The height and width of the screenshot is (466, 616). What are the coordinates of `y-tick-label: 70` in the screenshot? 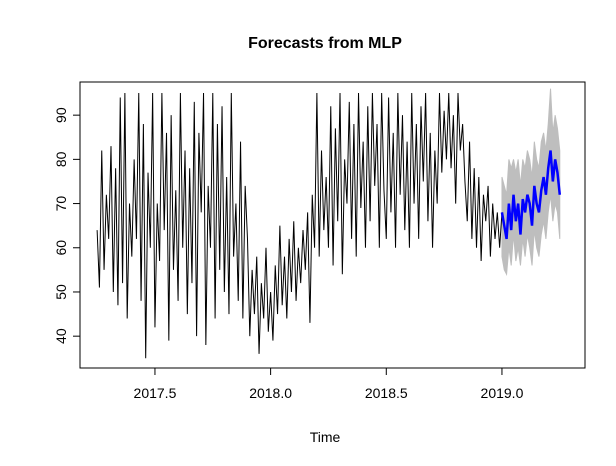 It's located at (61, 204).